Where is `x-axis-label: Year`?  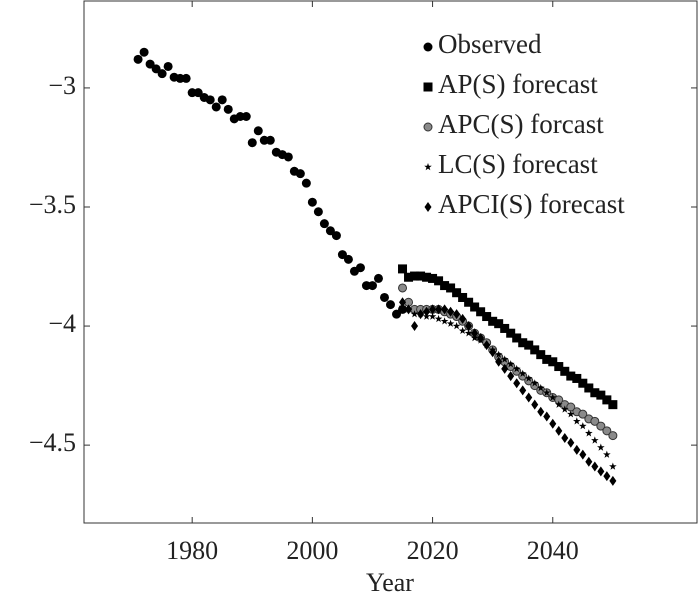 x-axis-label: Year is located at coordinates (390, 582).